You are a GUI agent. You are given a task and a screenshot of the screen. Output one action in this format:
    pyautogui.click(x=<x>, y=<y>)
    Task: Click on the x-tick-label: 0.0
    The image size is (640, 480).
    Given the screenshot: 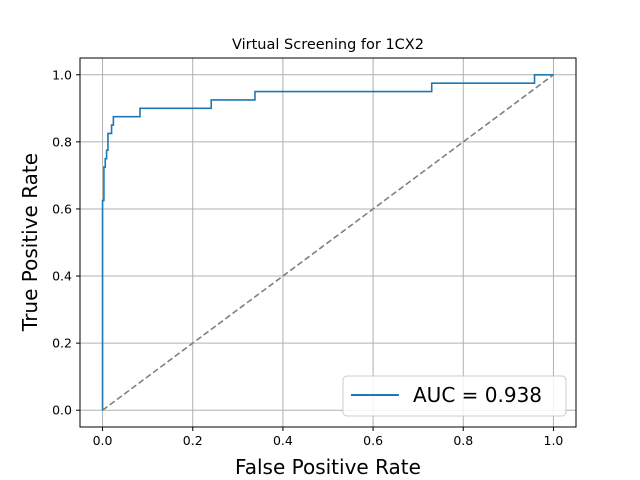 What is the action you would take?
    pyautogui.click(x=103, y=440)
    